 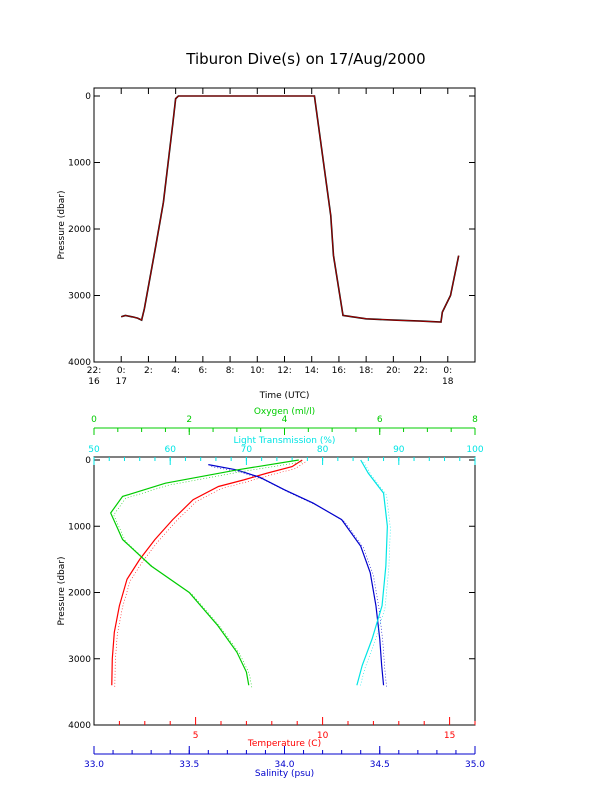 What do you see at coordinates (120, 382) in the screenshot?
I see `x-tick-label: 17` at bounding box center [120, 382].